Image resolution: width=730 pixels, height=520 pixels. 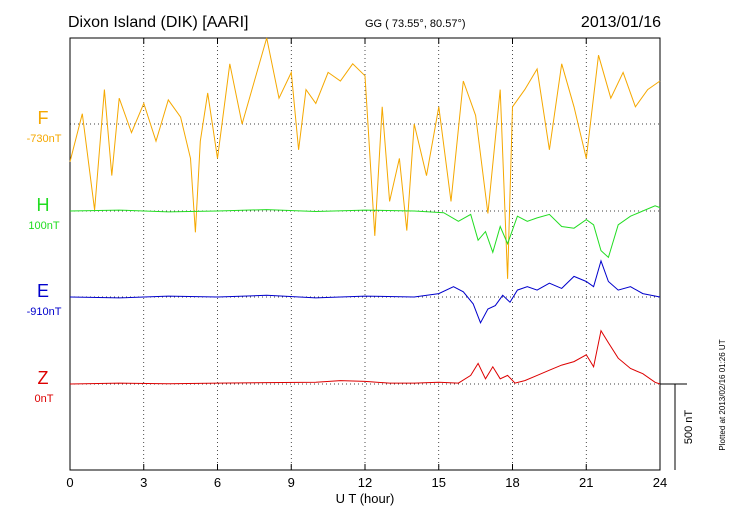 I want to click on series-name-f: F, so click(x=43, y=118).